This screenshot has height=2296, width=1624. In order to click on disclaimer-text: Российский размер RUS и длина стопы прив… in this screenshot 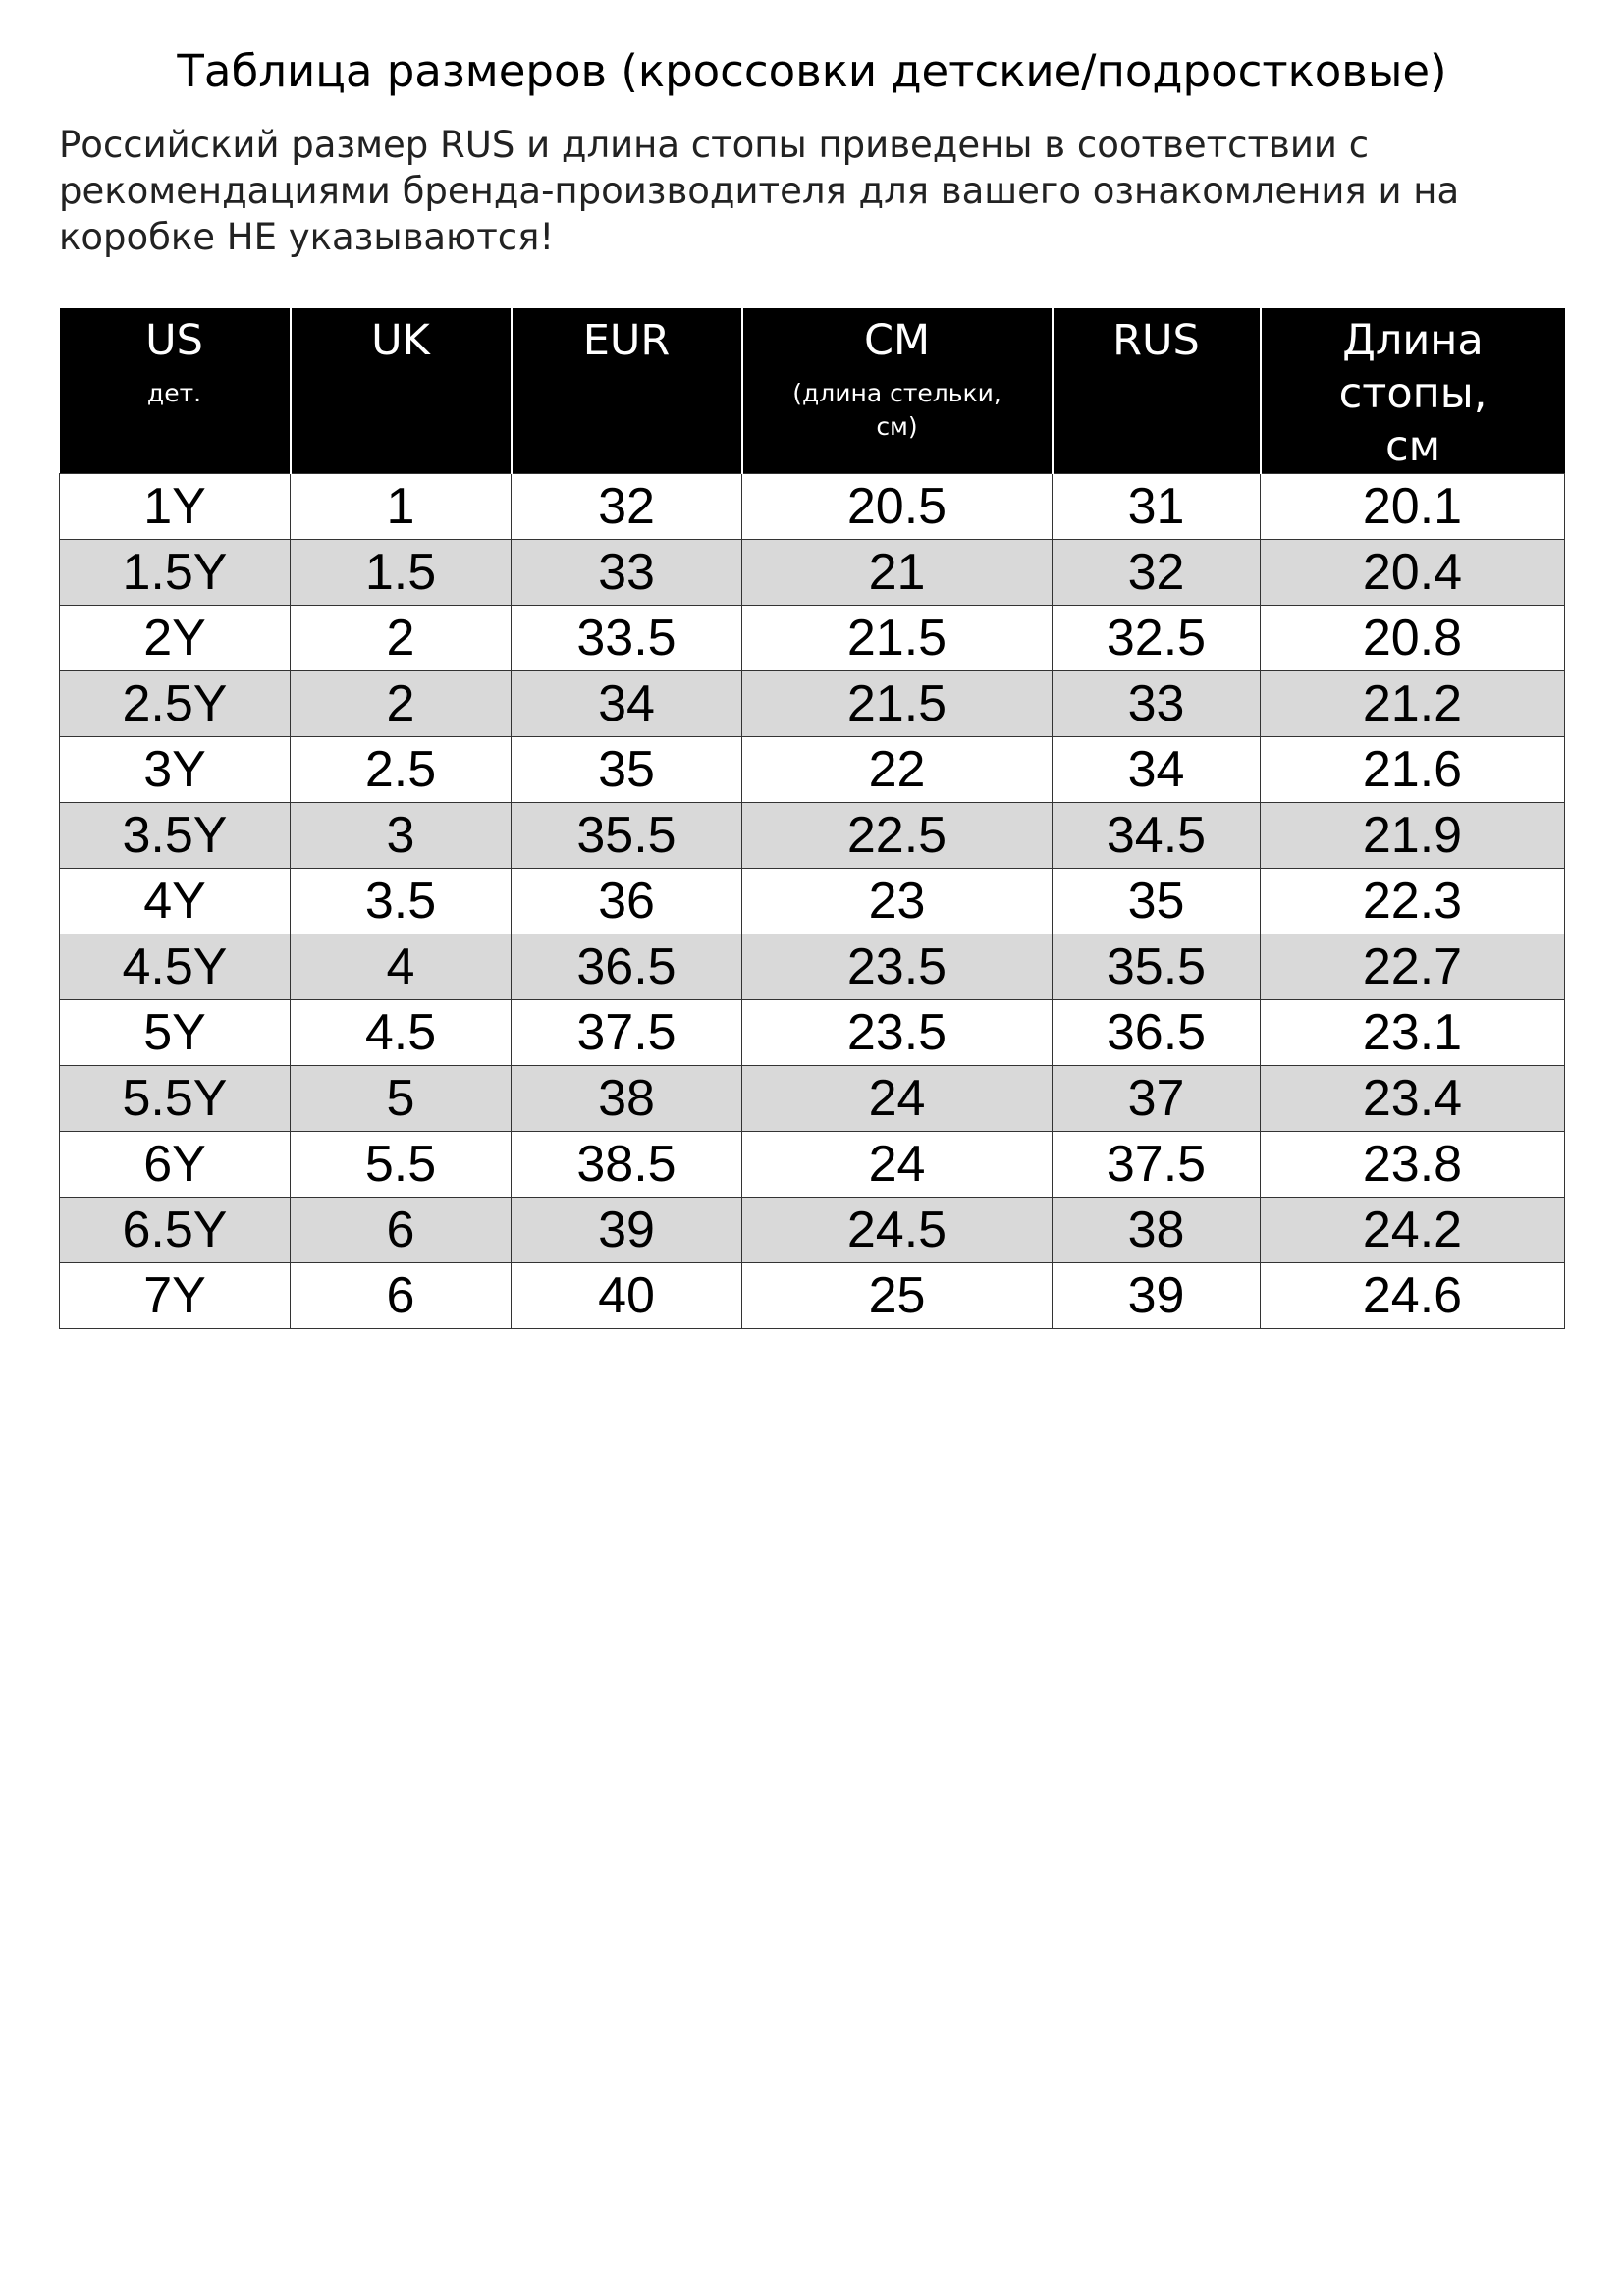, I will do `click(759, 191)`.